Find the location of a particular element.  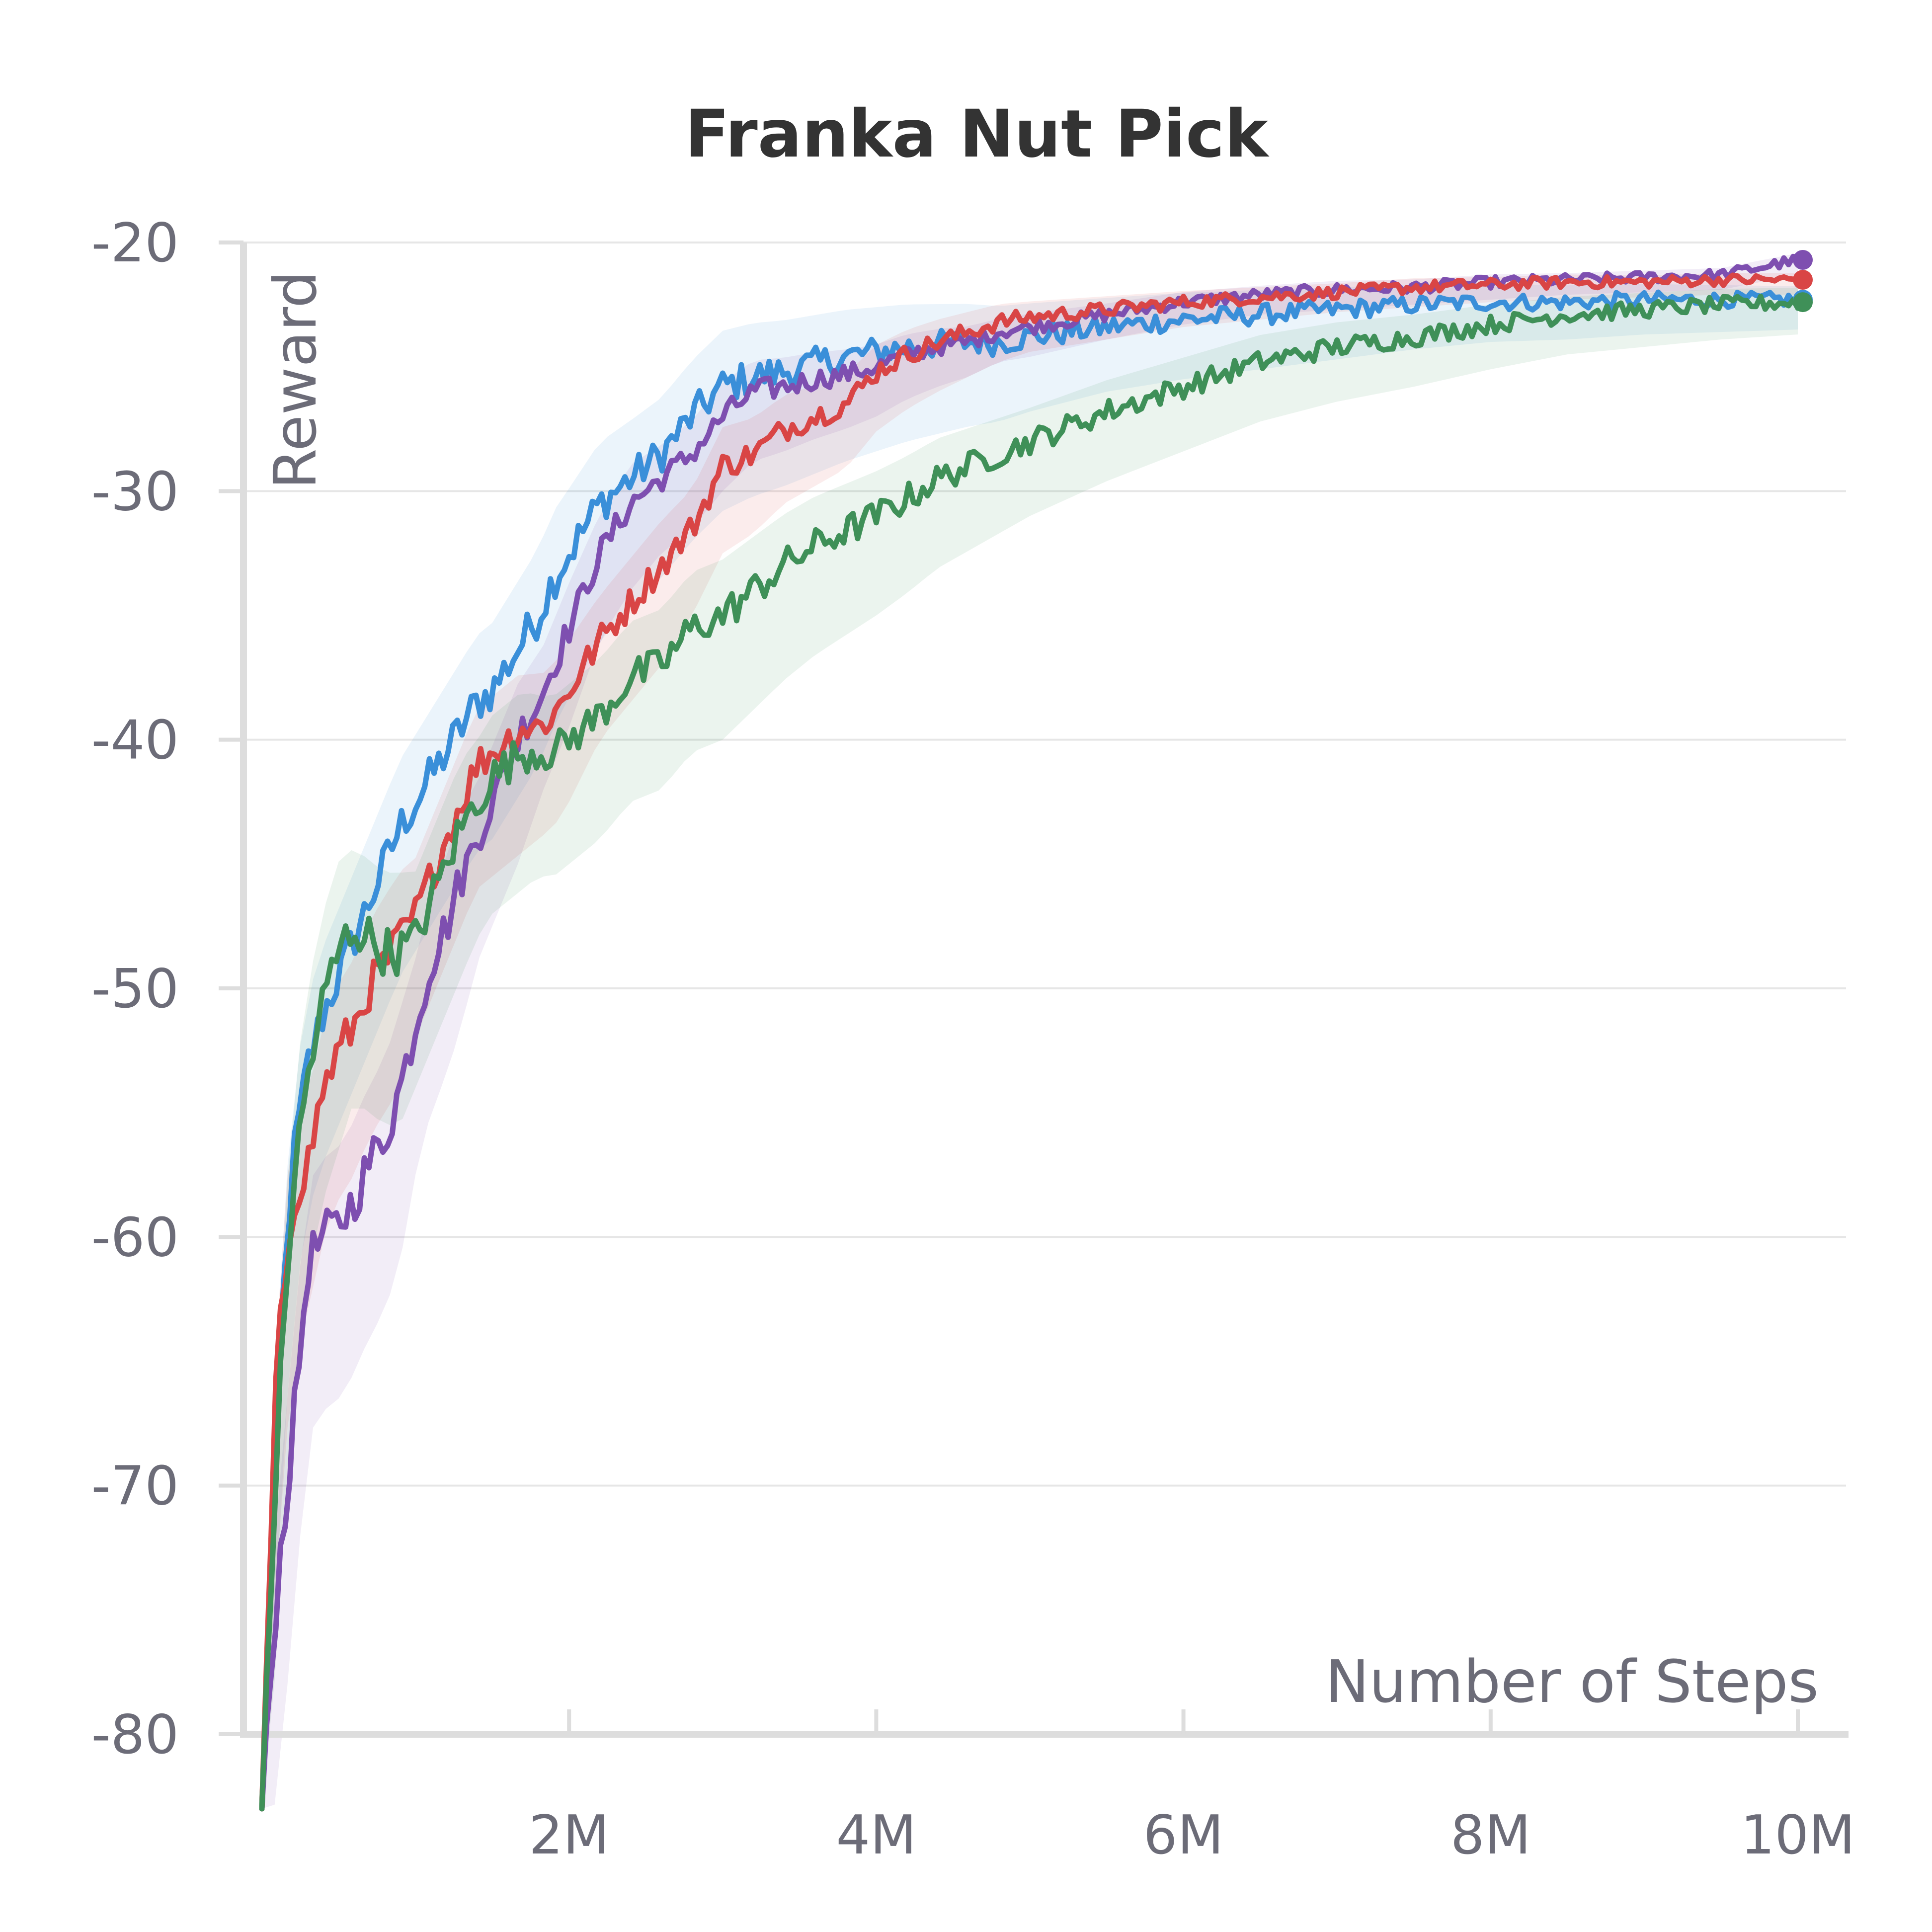

y-tick-label-3: -50 is located at coordinates (135, 989).